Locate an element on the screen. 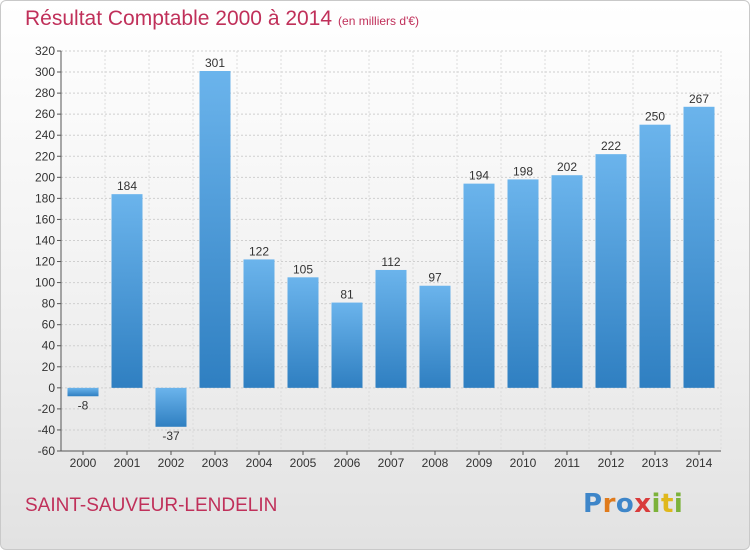 The width and height of the screenshot is (750, 550). bar-2011 is located at coordinates (567, 281).